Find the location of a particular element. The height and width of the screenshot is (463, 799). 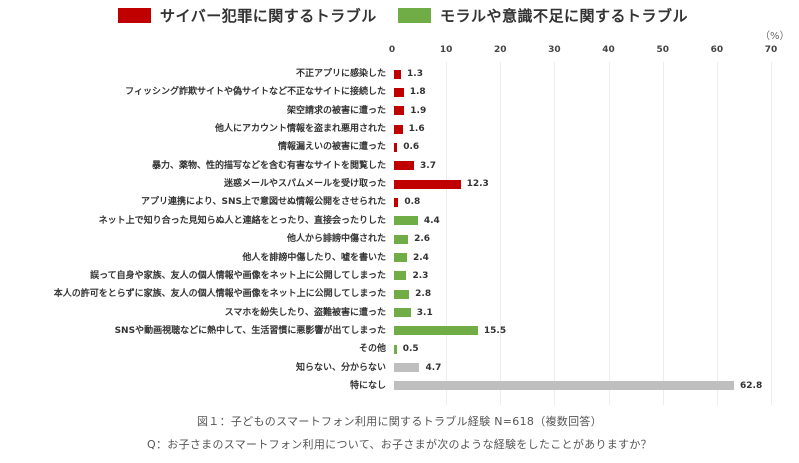

category-label: 架空請求の被害に遭った is located at coordinates (336, 110).